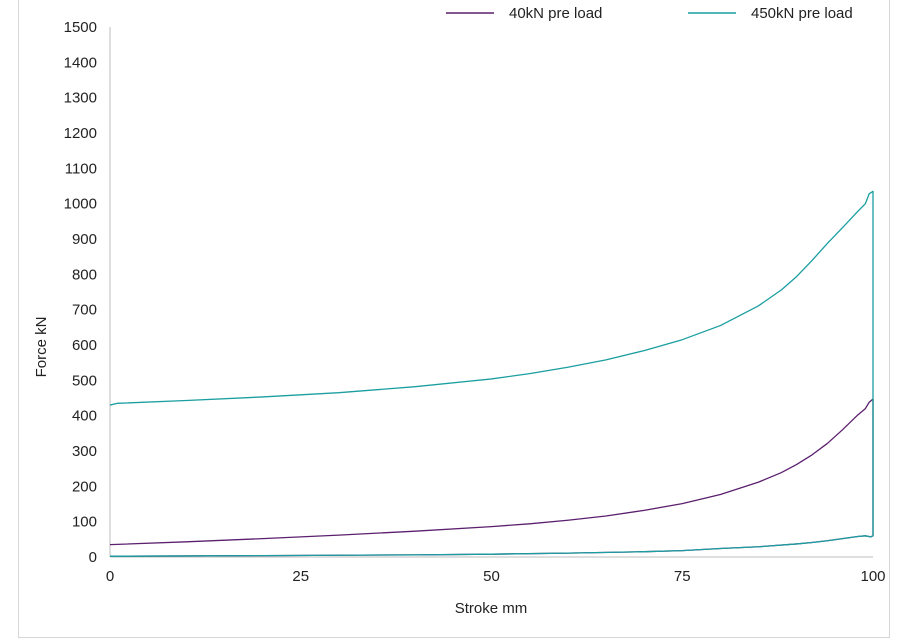 The width and height of the screenshot is (912, 638). Describe the element at coordinates (682, 576) in the screenshot. I see `x-tick-label: 75` at that location.